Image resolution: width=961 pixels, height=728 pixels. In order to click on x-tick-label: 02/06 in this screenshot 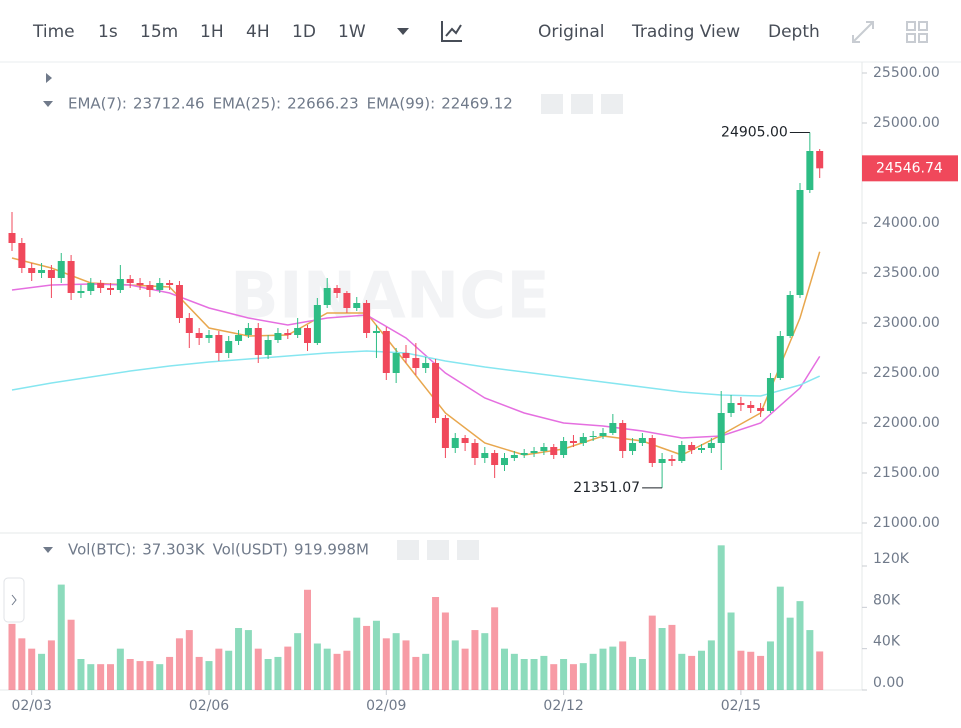, I will do `click(209, 706)`.